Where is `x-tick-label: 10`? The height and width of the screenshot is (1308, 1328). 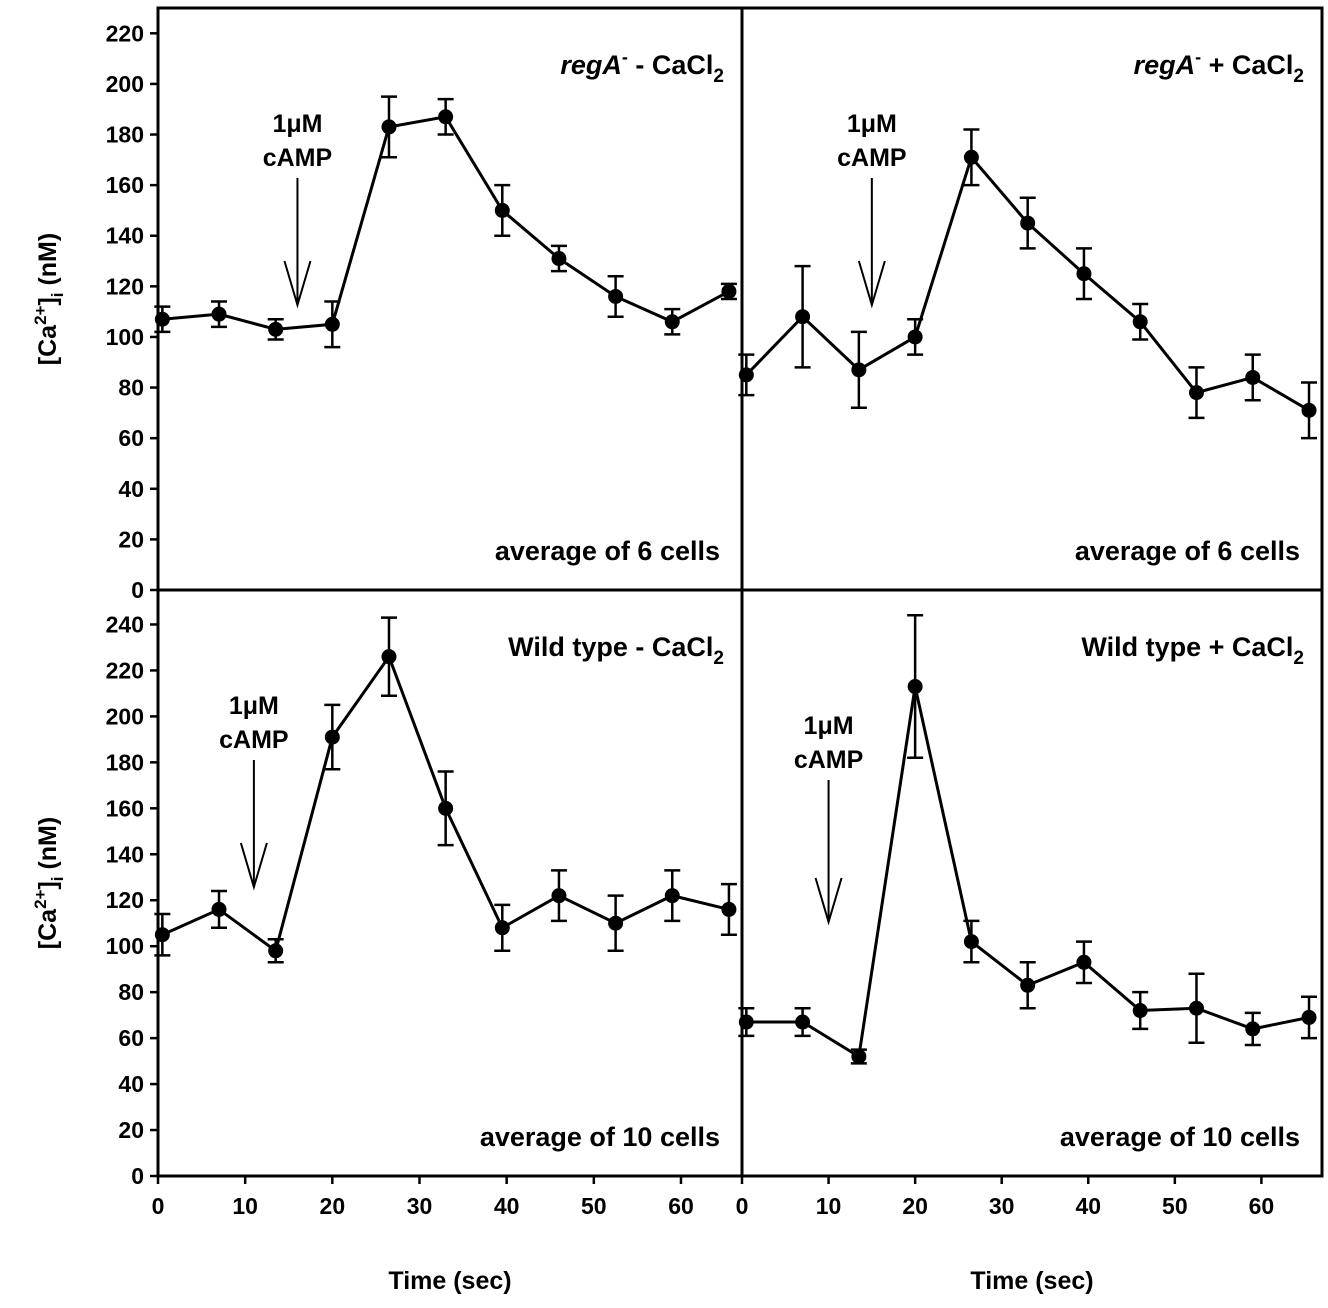
x-tick-label: 10 is located at coordinates (829, 1206).